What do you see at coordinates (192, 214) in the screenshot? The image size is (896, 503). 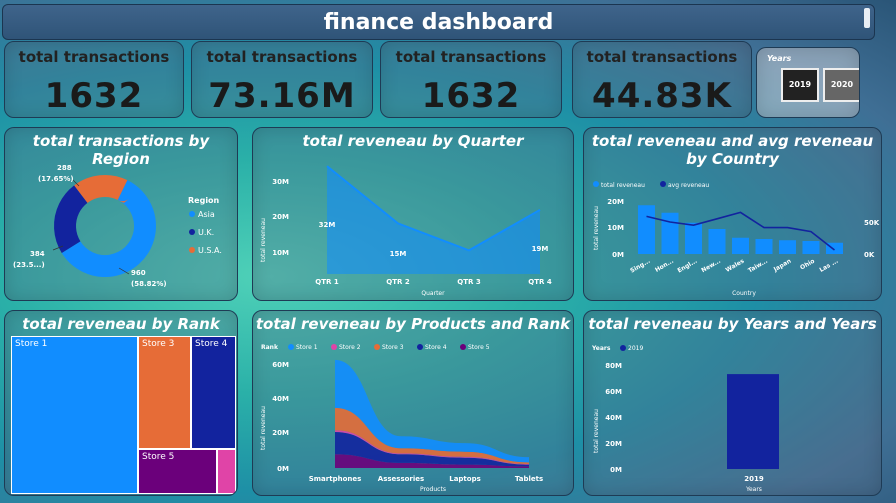 I see `legend-dot-asia` at bounding box center [192, 214].